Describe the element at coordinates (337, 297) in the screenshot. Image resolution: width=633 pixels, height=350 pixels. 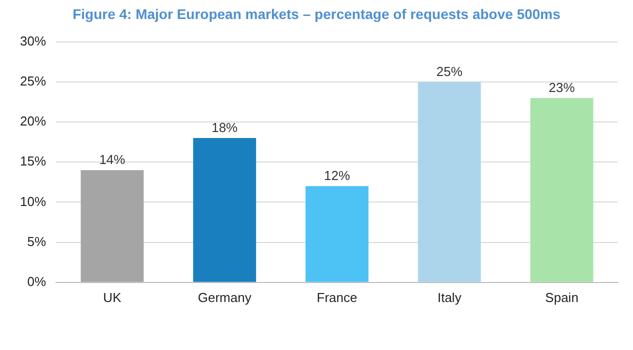
I see `x-tick-label: France` at that location.